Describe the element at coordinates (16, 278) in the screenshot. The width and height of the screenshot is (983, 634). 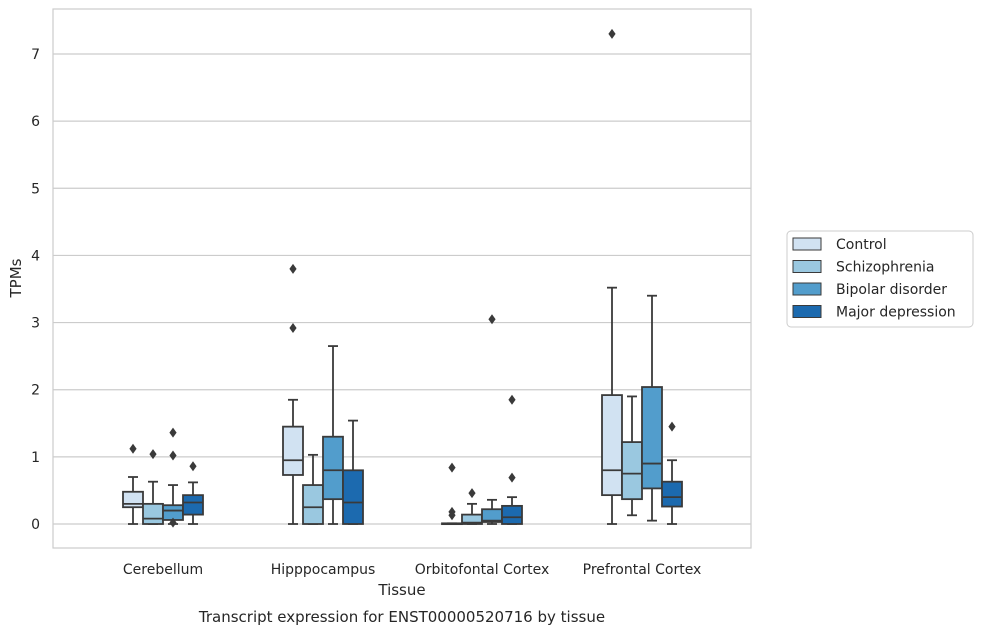
I see `y-axis-label: TPMs` at that location.